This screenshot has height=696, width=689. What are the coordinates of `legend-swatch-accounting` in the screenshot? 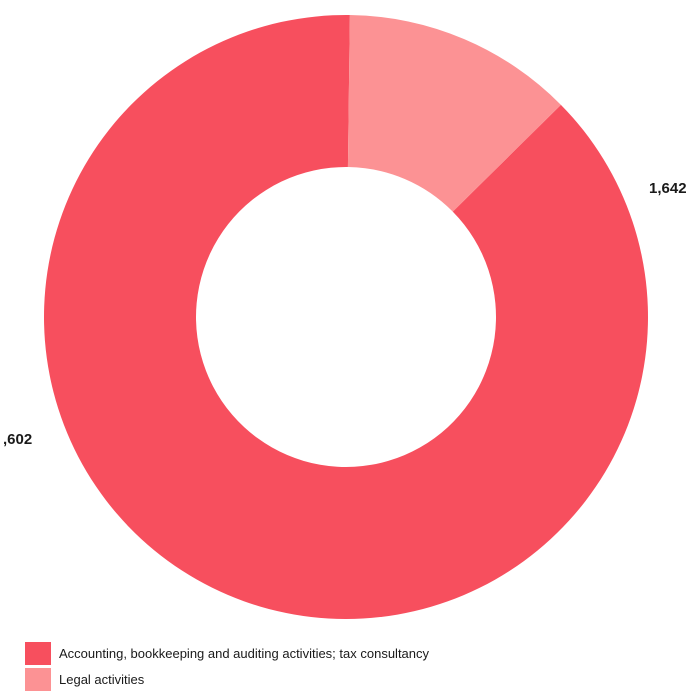 It's located at (38, 653).